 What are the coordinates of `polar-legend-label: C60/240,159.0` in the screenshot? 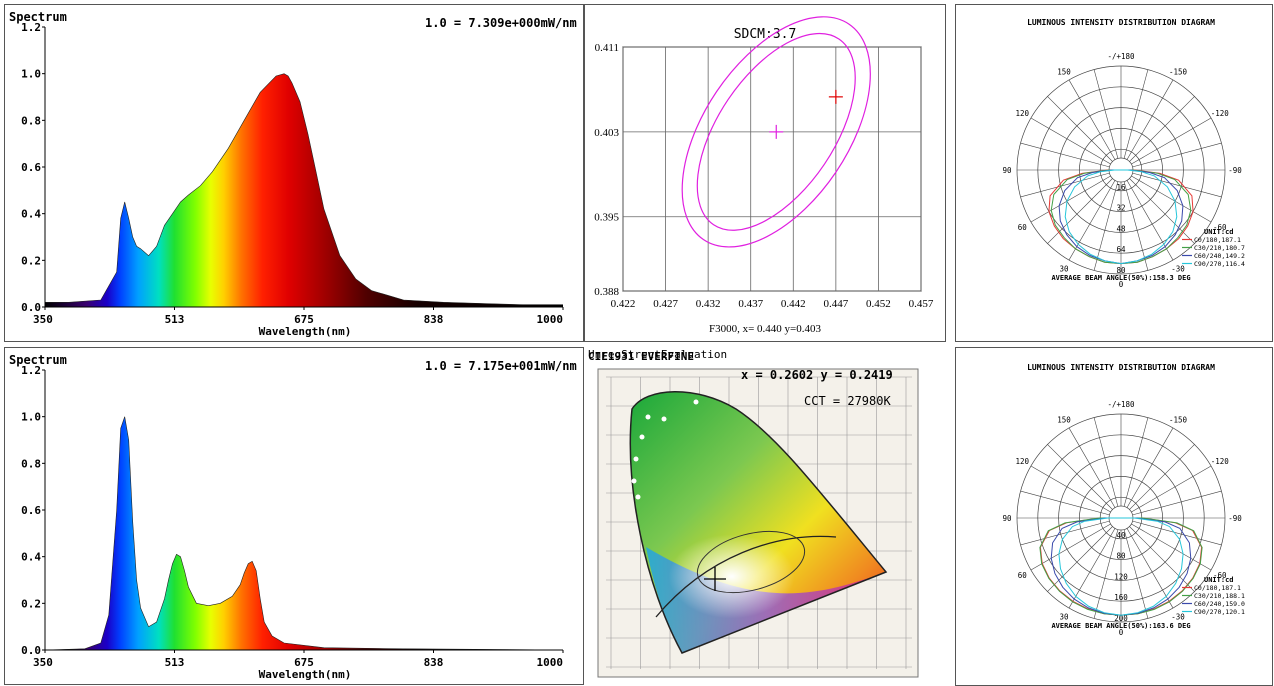 It's located at (1219, 604).